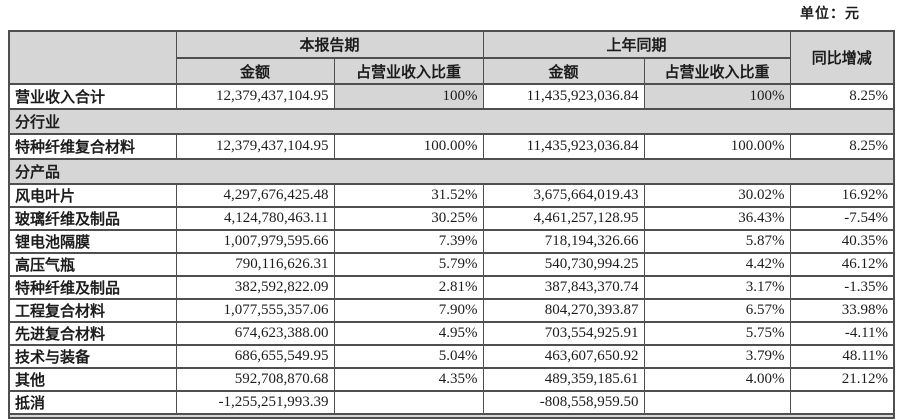 The width and height of the screenshot is (900, 419). I want to click on partial-section-cell, so click(451, 416).